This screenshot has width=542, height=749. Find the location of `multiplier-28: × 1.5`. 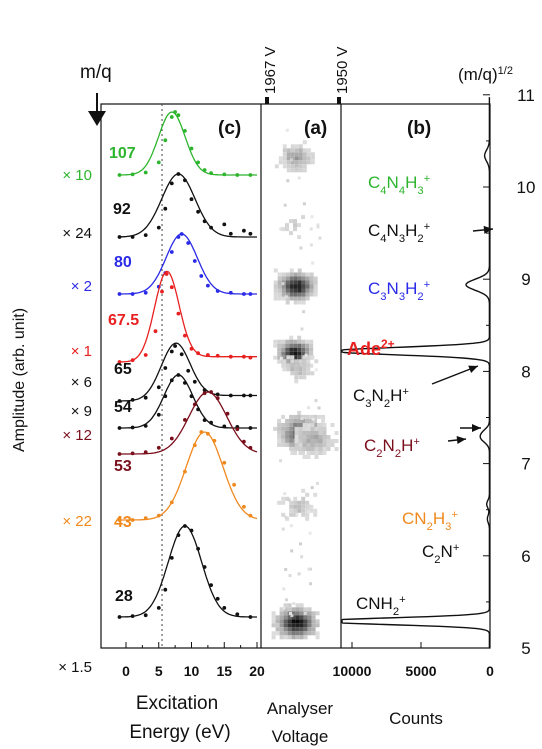

multiplier-28: × 1.5 is located at coordinates (75, 667).